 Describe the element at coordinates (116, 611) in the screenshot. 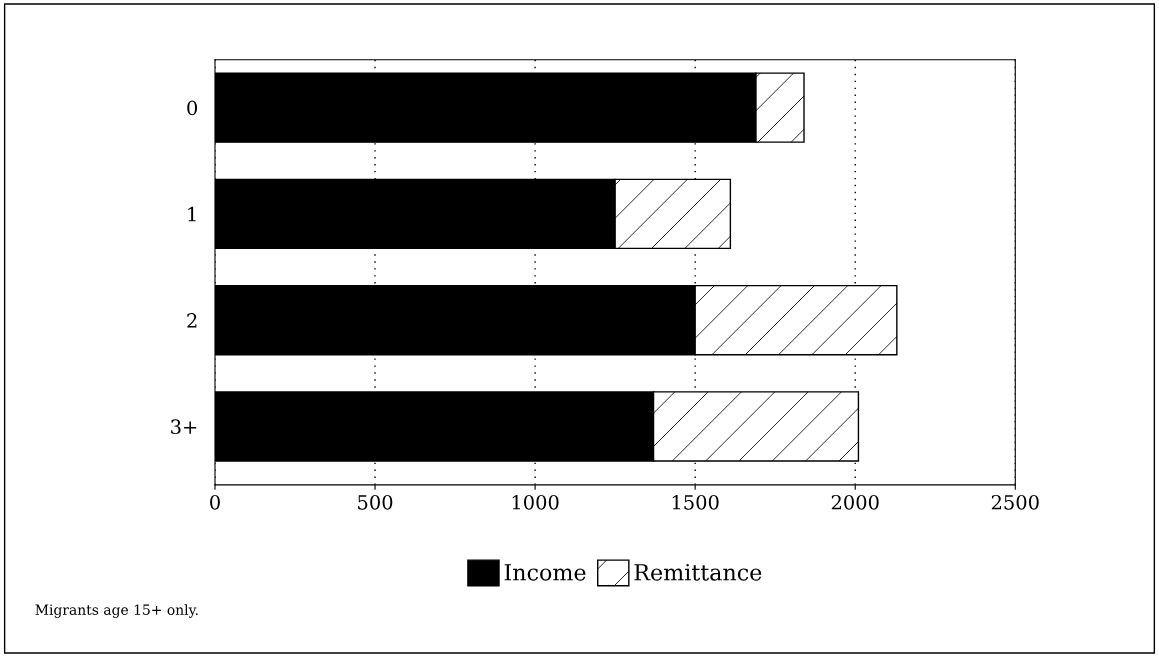

I see `text: Migrants age 15+ only.` at that location.